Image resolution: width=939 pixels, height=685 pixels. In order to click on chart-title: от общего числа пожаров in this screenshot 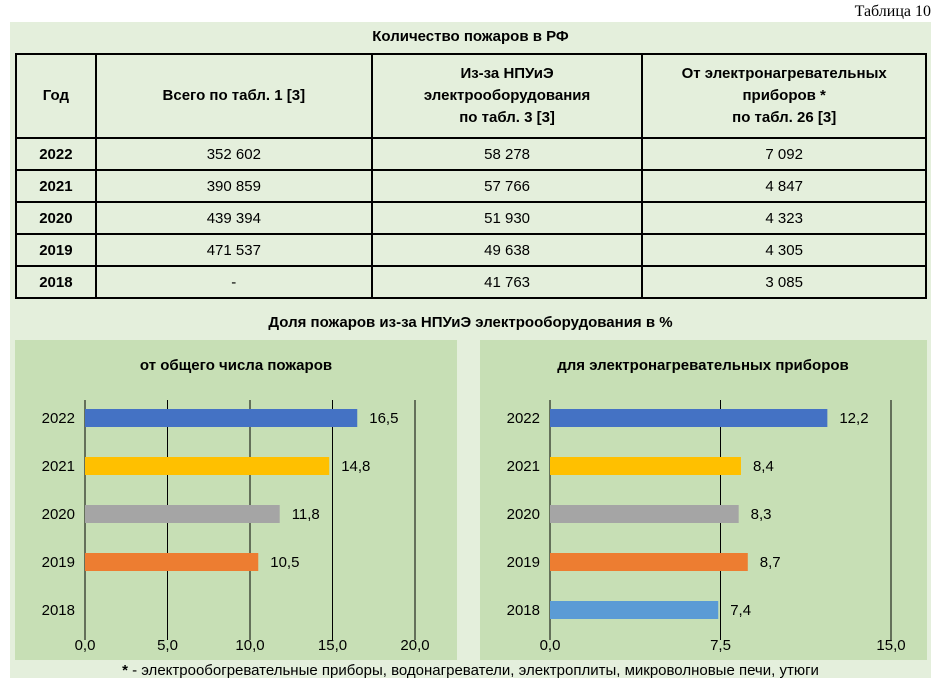, I will do `click(236, 365)`.